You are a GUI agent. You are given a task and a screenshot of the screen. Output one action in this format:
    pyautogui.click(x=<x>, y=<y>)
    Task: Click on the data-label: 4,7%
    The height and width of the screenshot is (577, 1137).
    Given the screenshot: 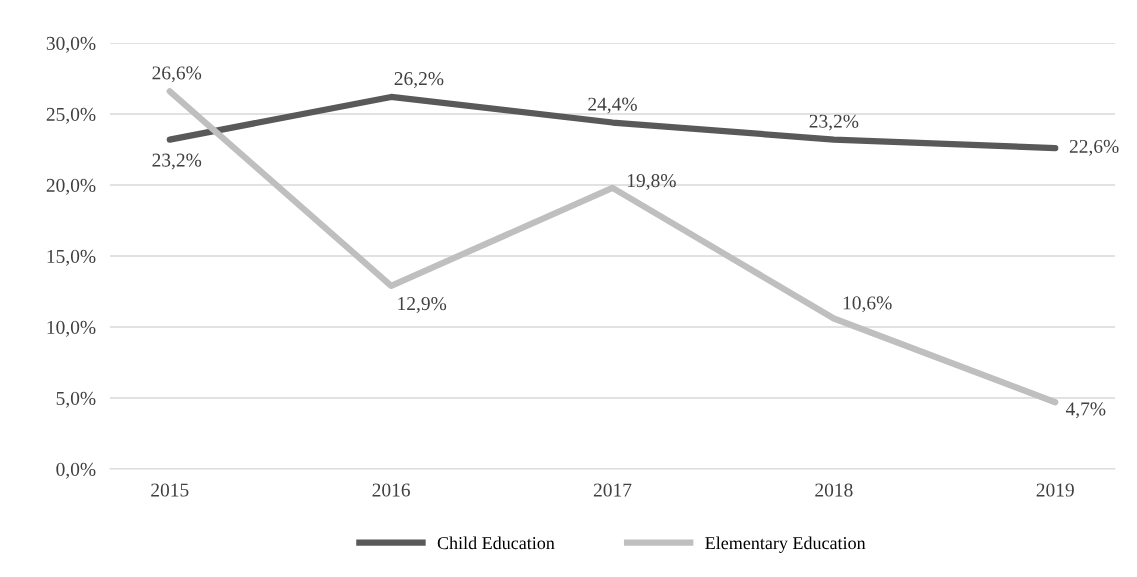 What is the action you would take?
    pyautogui.click(x=1085, y=410)
    